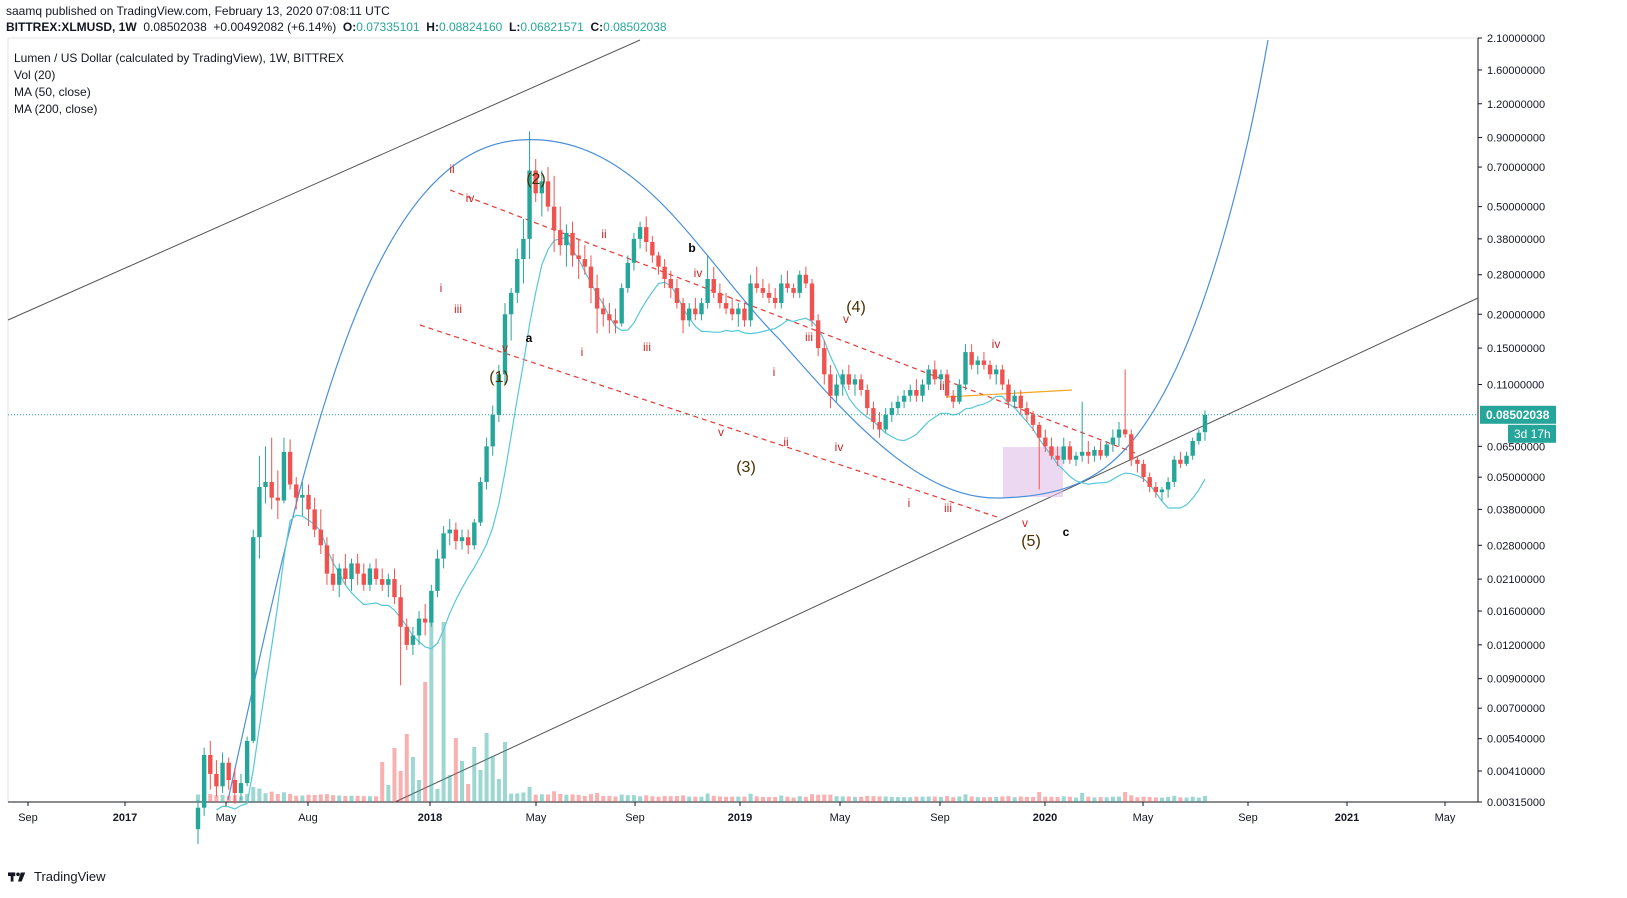  I want to click on x-tick-label: Sep, so click(1248, 818).